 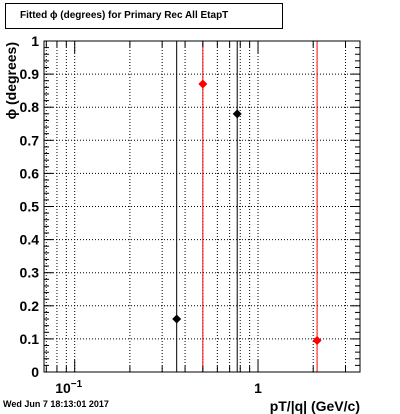 What do you see at coordinates (258, 388) in the screenshot?
I see `x-tick-label: 1` at bounding box center [258, 388].